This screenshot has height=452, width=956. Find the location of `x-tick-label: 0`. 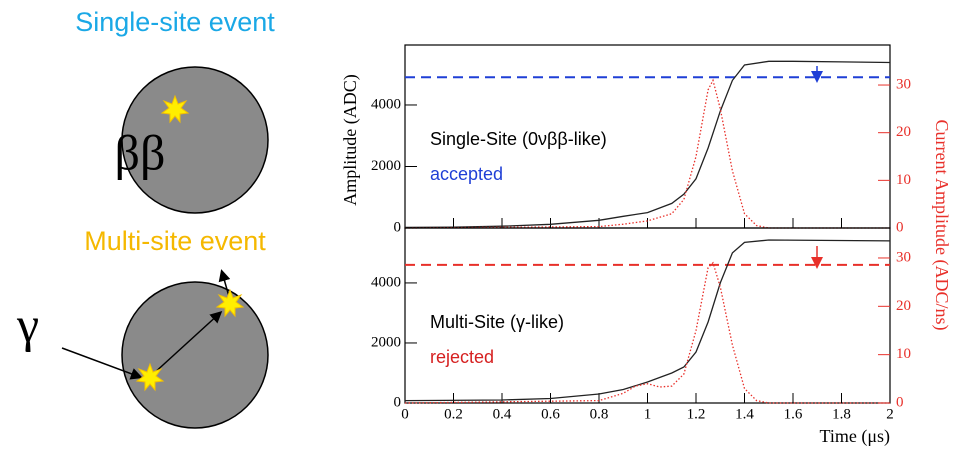

x-tick-label: 0 is located at coordinates (405, 414).